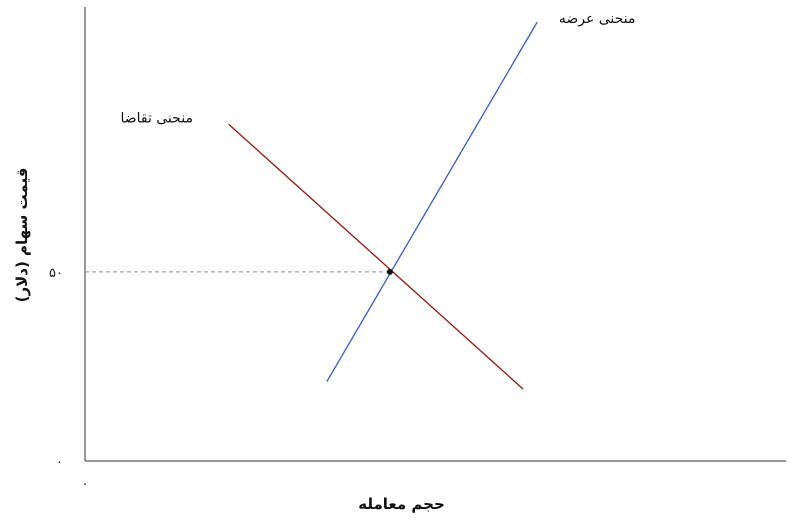 The width and height of the screenshot is (810, 525). I want to click on equilibrium-point, so click(389, 271).